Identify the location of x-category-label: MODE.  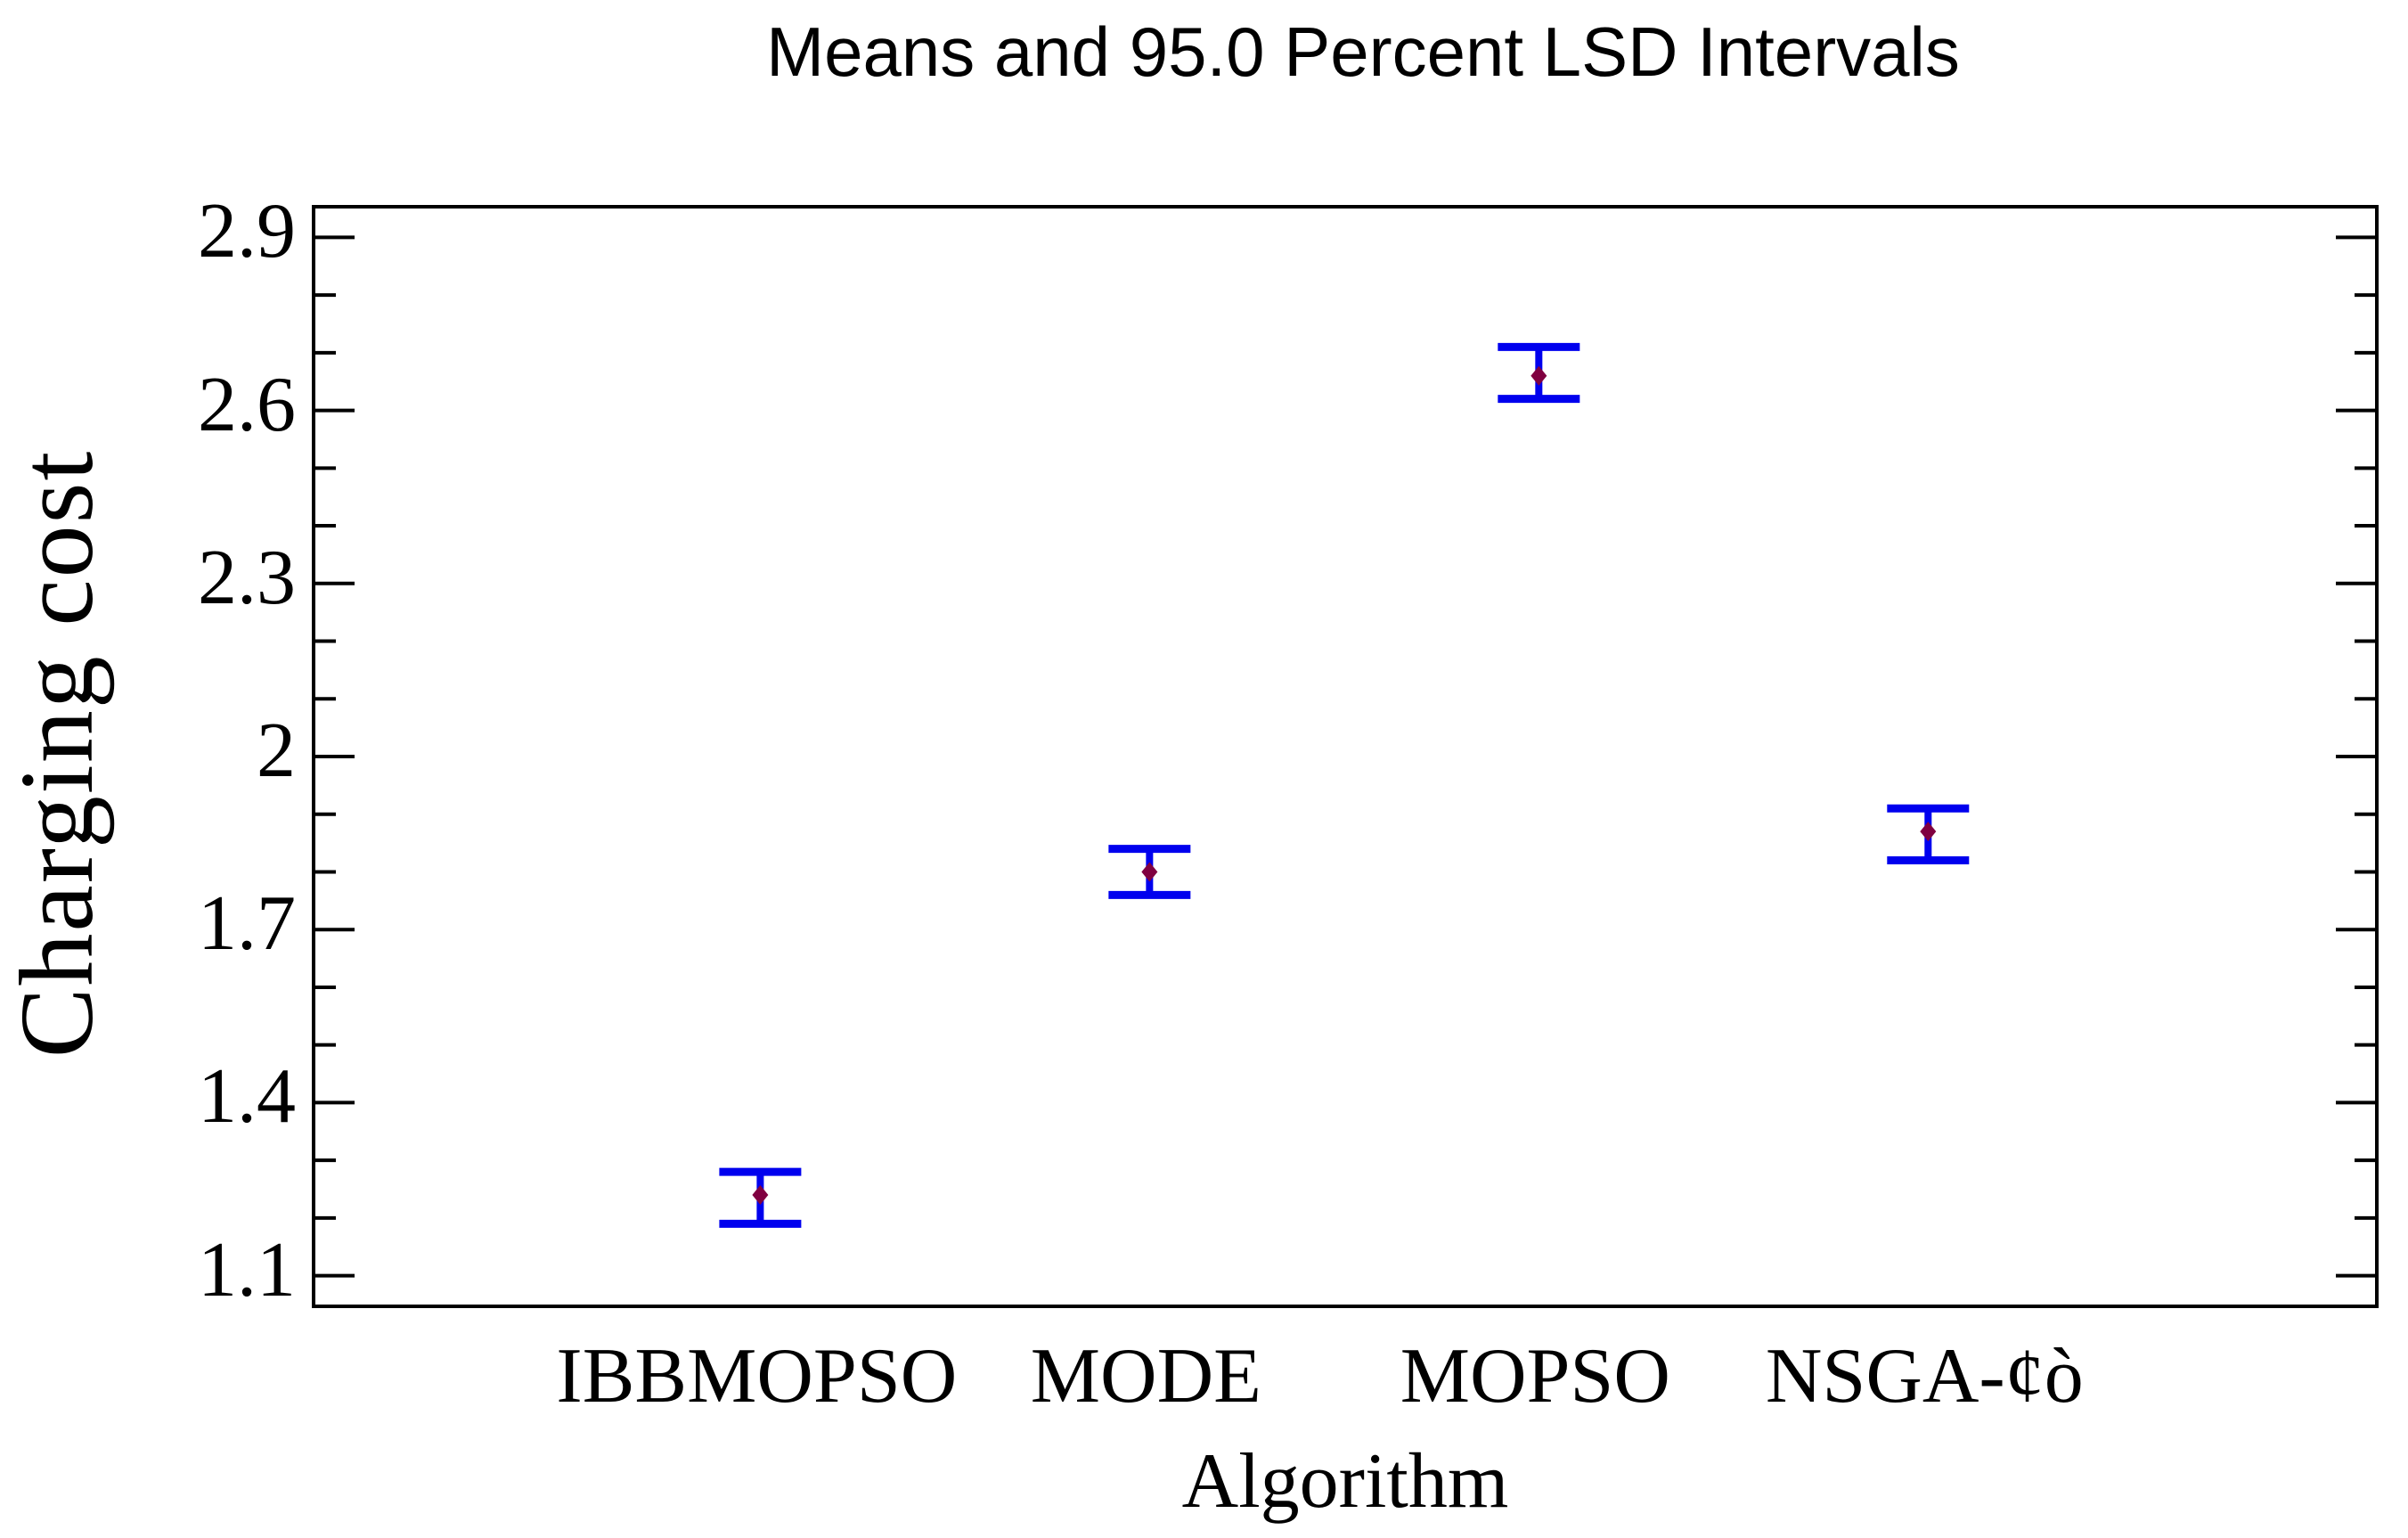
(1145, 1376).